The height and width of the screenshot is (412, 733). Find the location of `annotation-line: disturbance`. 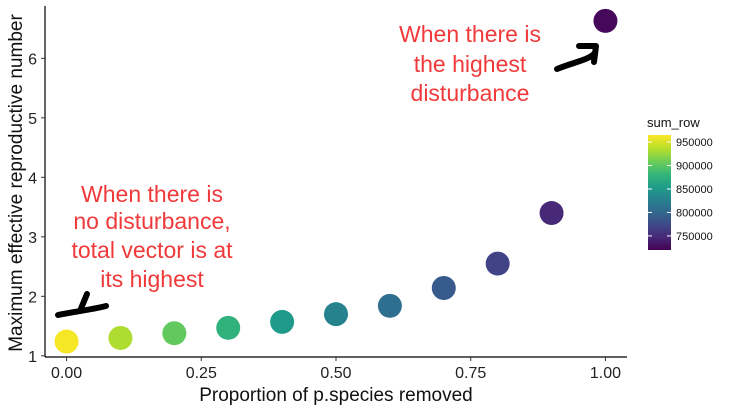

annotation-line: disturbance is located at coordinates (470, 93).